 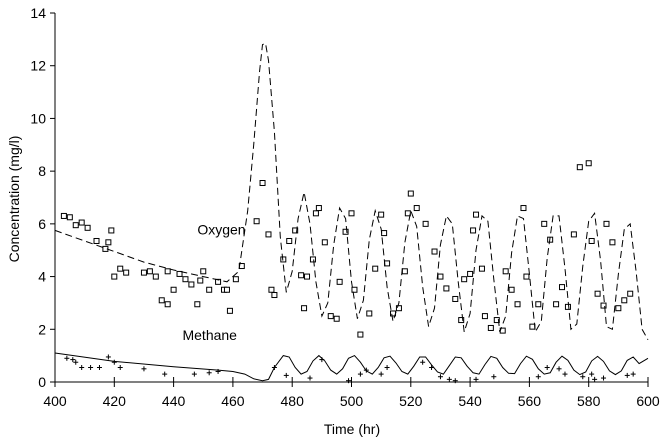 I want to click on y-tick-label: 2, so click(x=42, y=329).